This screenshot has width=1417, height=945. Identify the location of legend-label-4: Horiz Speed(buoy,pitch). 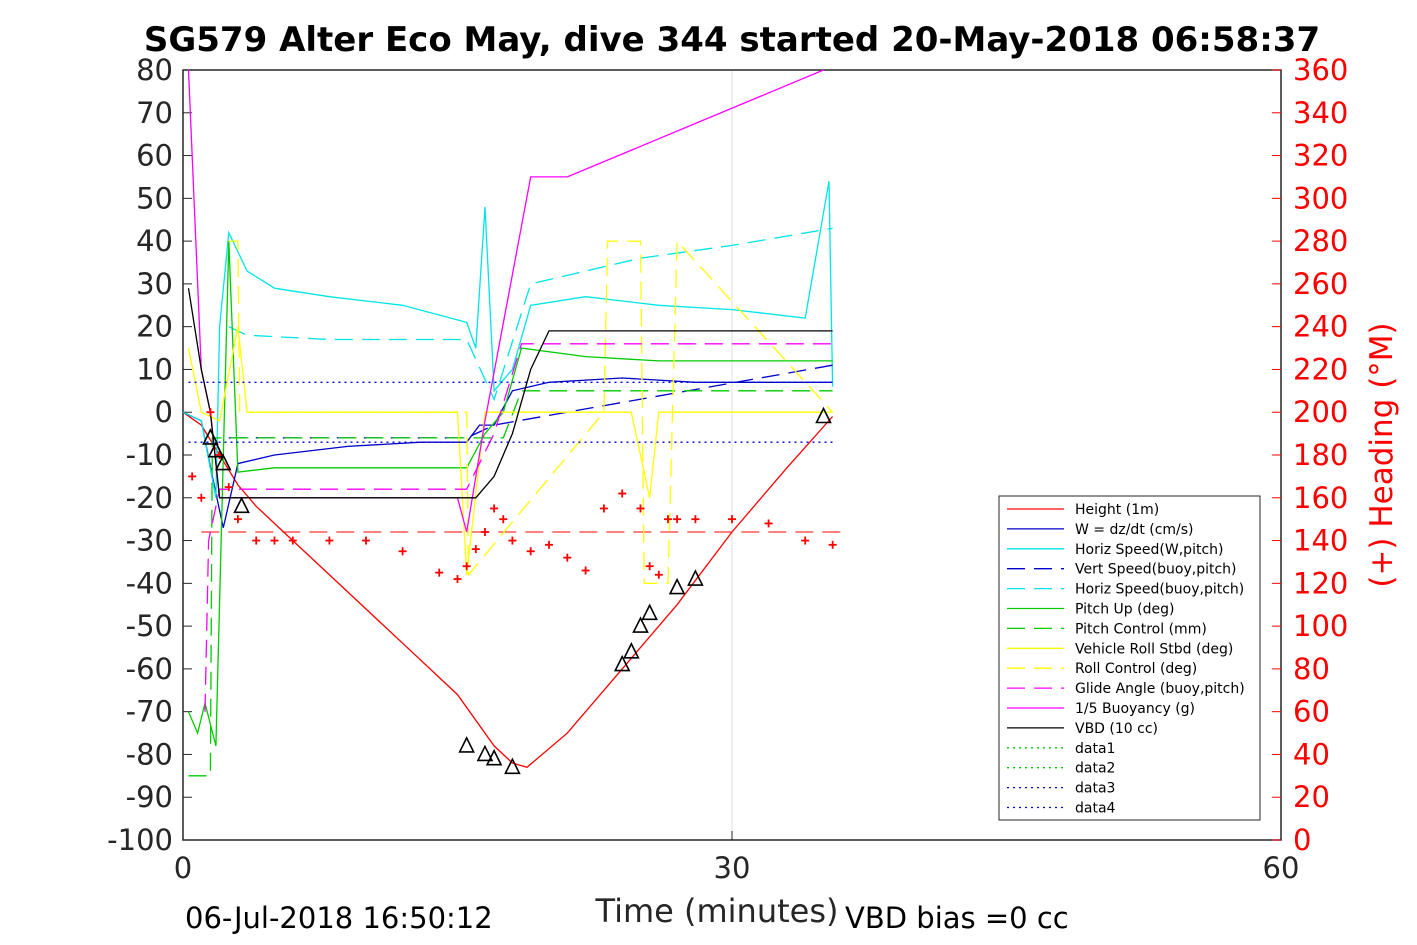
(1159, 590).